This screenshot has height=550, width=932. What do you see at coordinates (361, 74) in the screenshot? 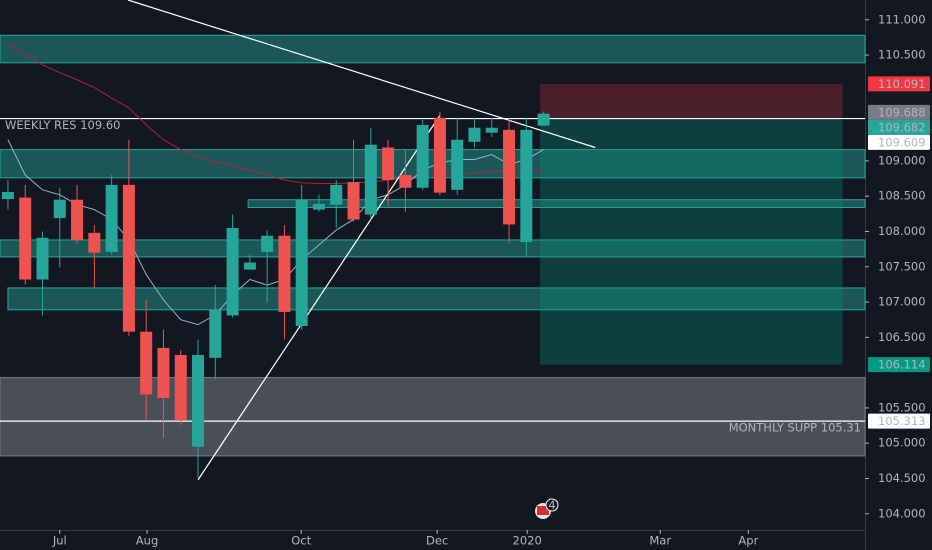
I see `trendline` at bounding box center [361, 74].